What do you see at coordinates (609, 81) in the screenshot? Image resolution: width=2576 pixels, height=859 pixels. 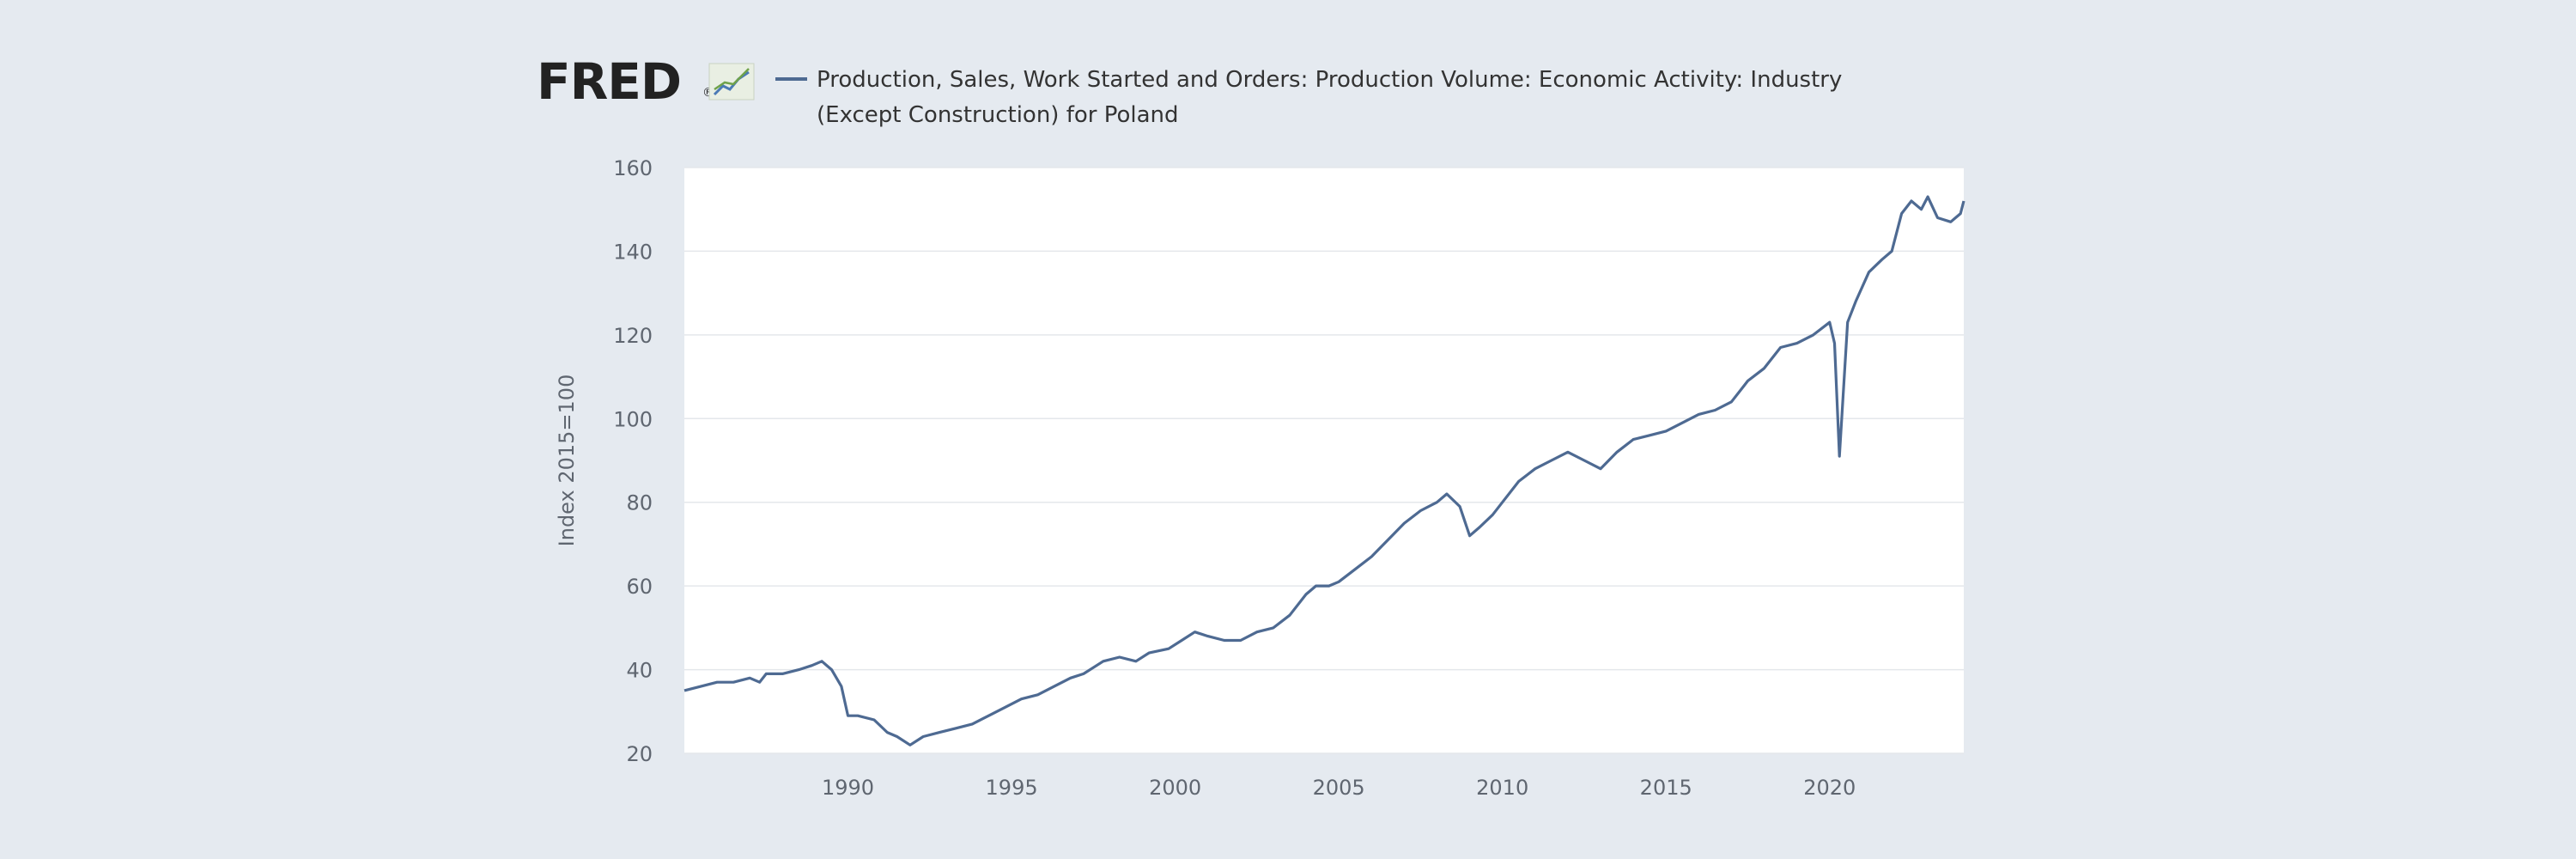 I see `fred-logo-text: FRED` at bounding box center [609, 81].